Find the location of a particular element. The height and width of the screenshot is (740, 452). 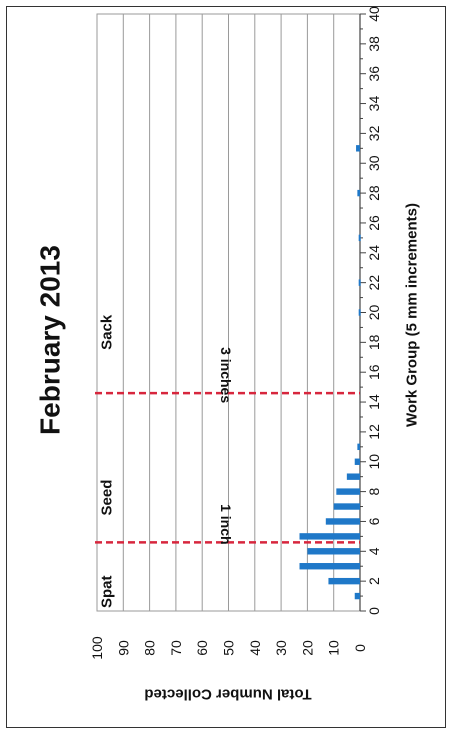

y-tick-label: 60 is located at coordinates (202, 648).